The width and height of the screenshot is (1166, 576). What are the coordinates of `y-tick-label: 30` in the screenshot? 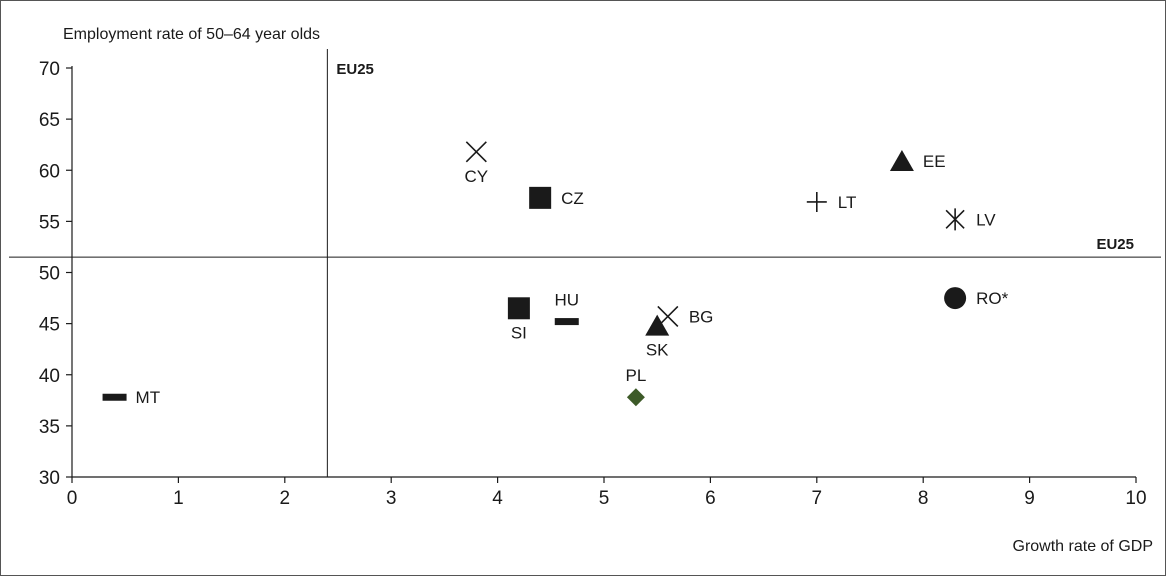 It's located at (49, 478).